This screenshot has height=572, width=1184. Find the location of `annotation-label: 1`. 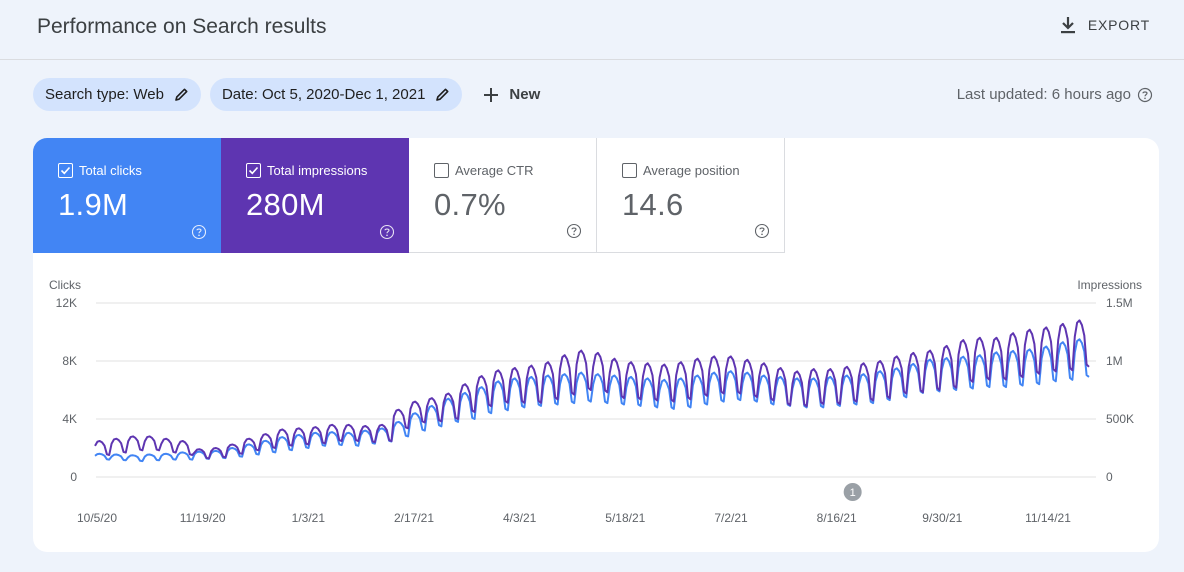

annotation-label: 1 is located at coordinates (853, 493).